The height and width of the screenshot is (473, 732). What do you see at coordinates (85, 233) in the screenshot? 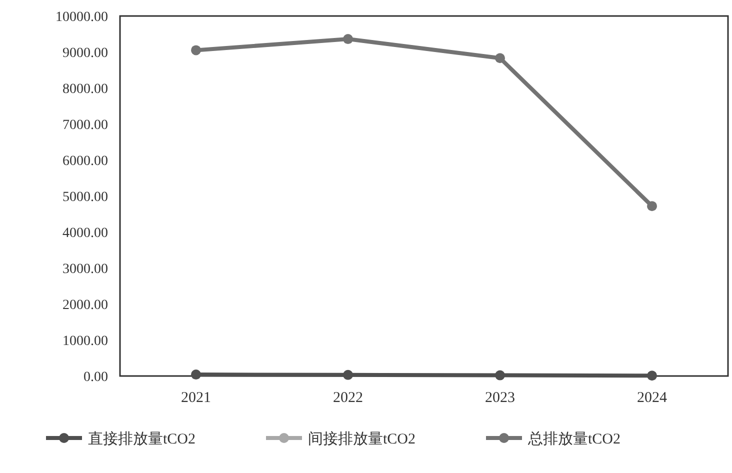
I see `y-tick-label: 4000.00` at bounding box center [85, 233].